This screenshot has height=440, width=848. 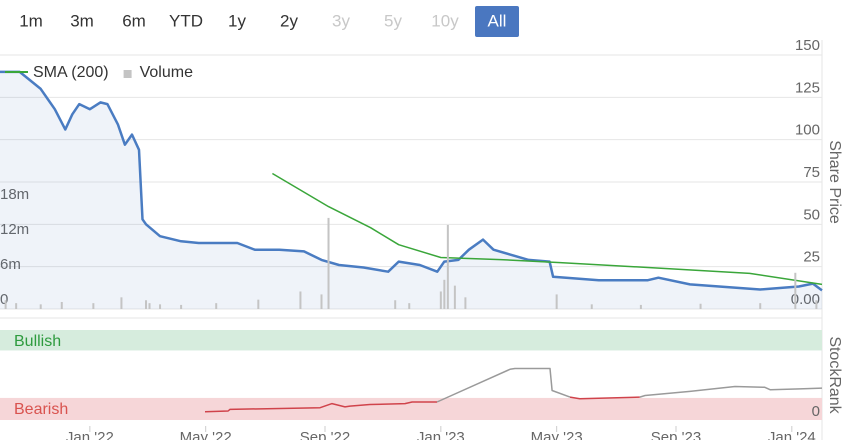 What do you see at coordinates (134, 20) in the screenshot?
I see `range-button: 6m` at bounding box center [134, 20].